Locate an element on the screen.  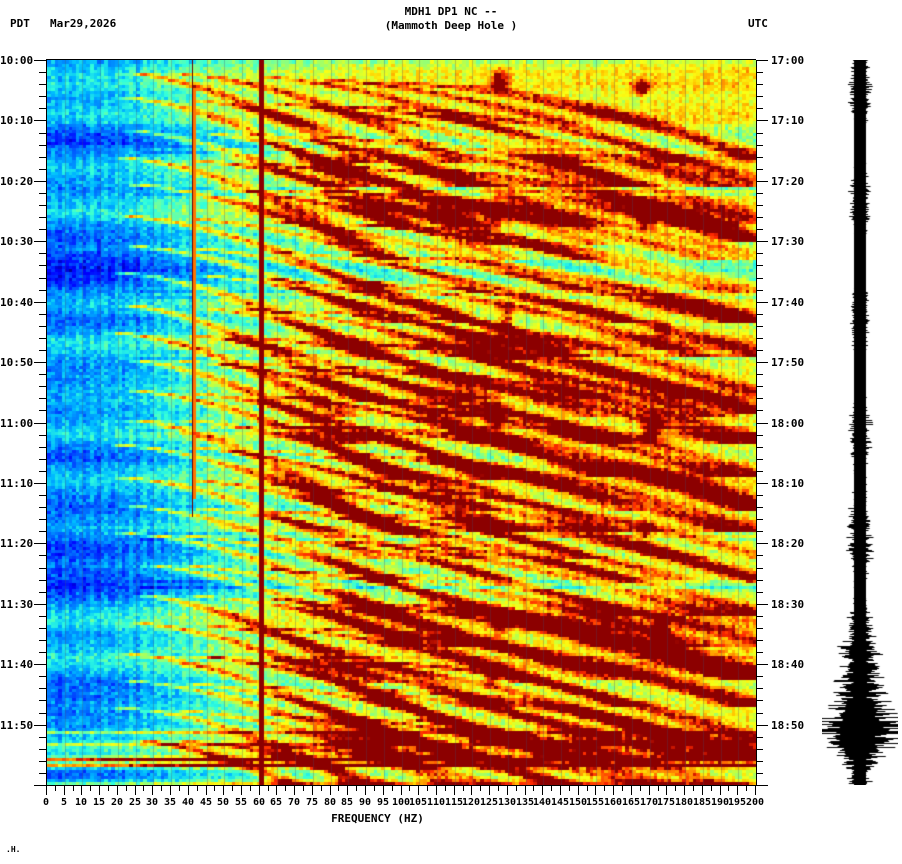
station-code-title: MDH1 DP1 NC -- is located at coordinates (451, 11).